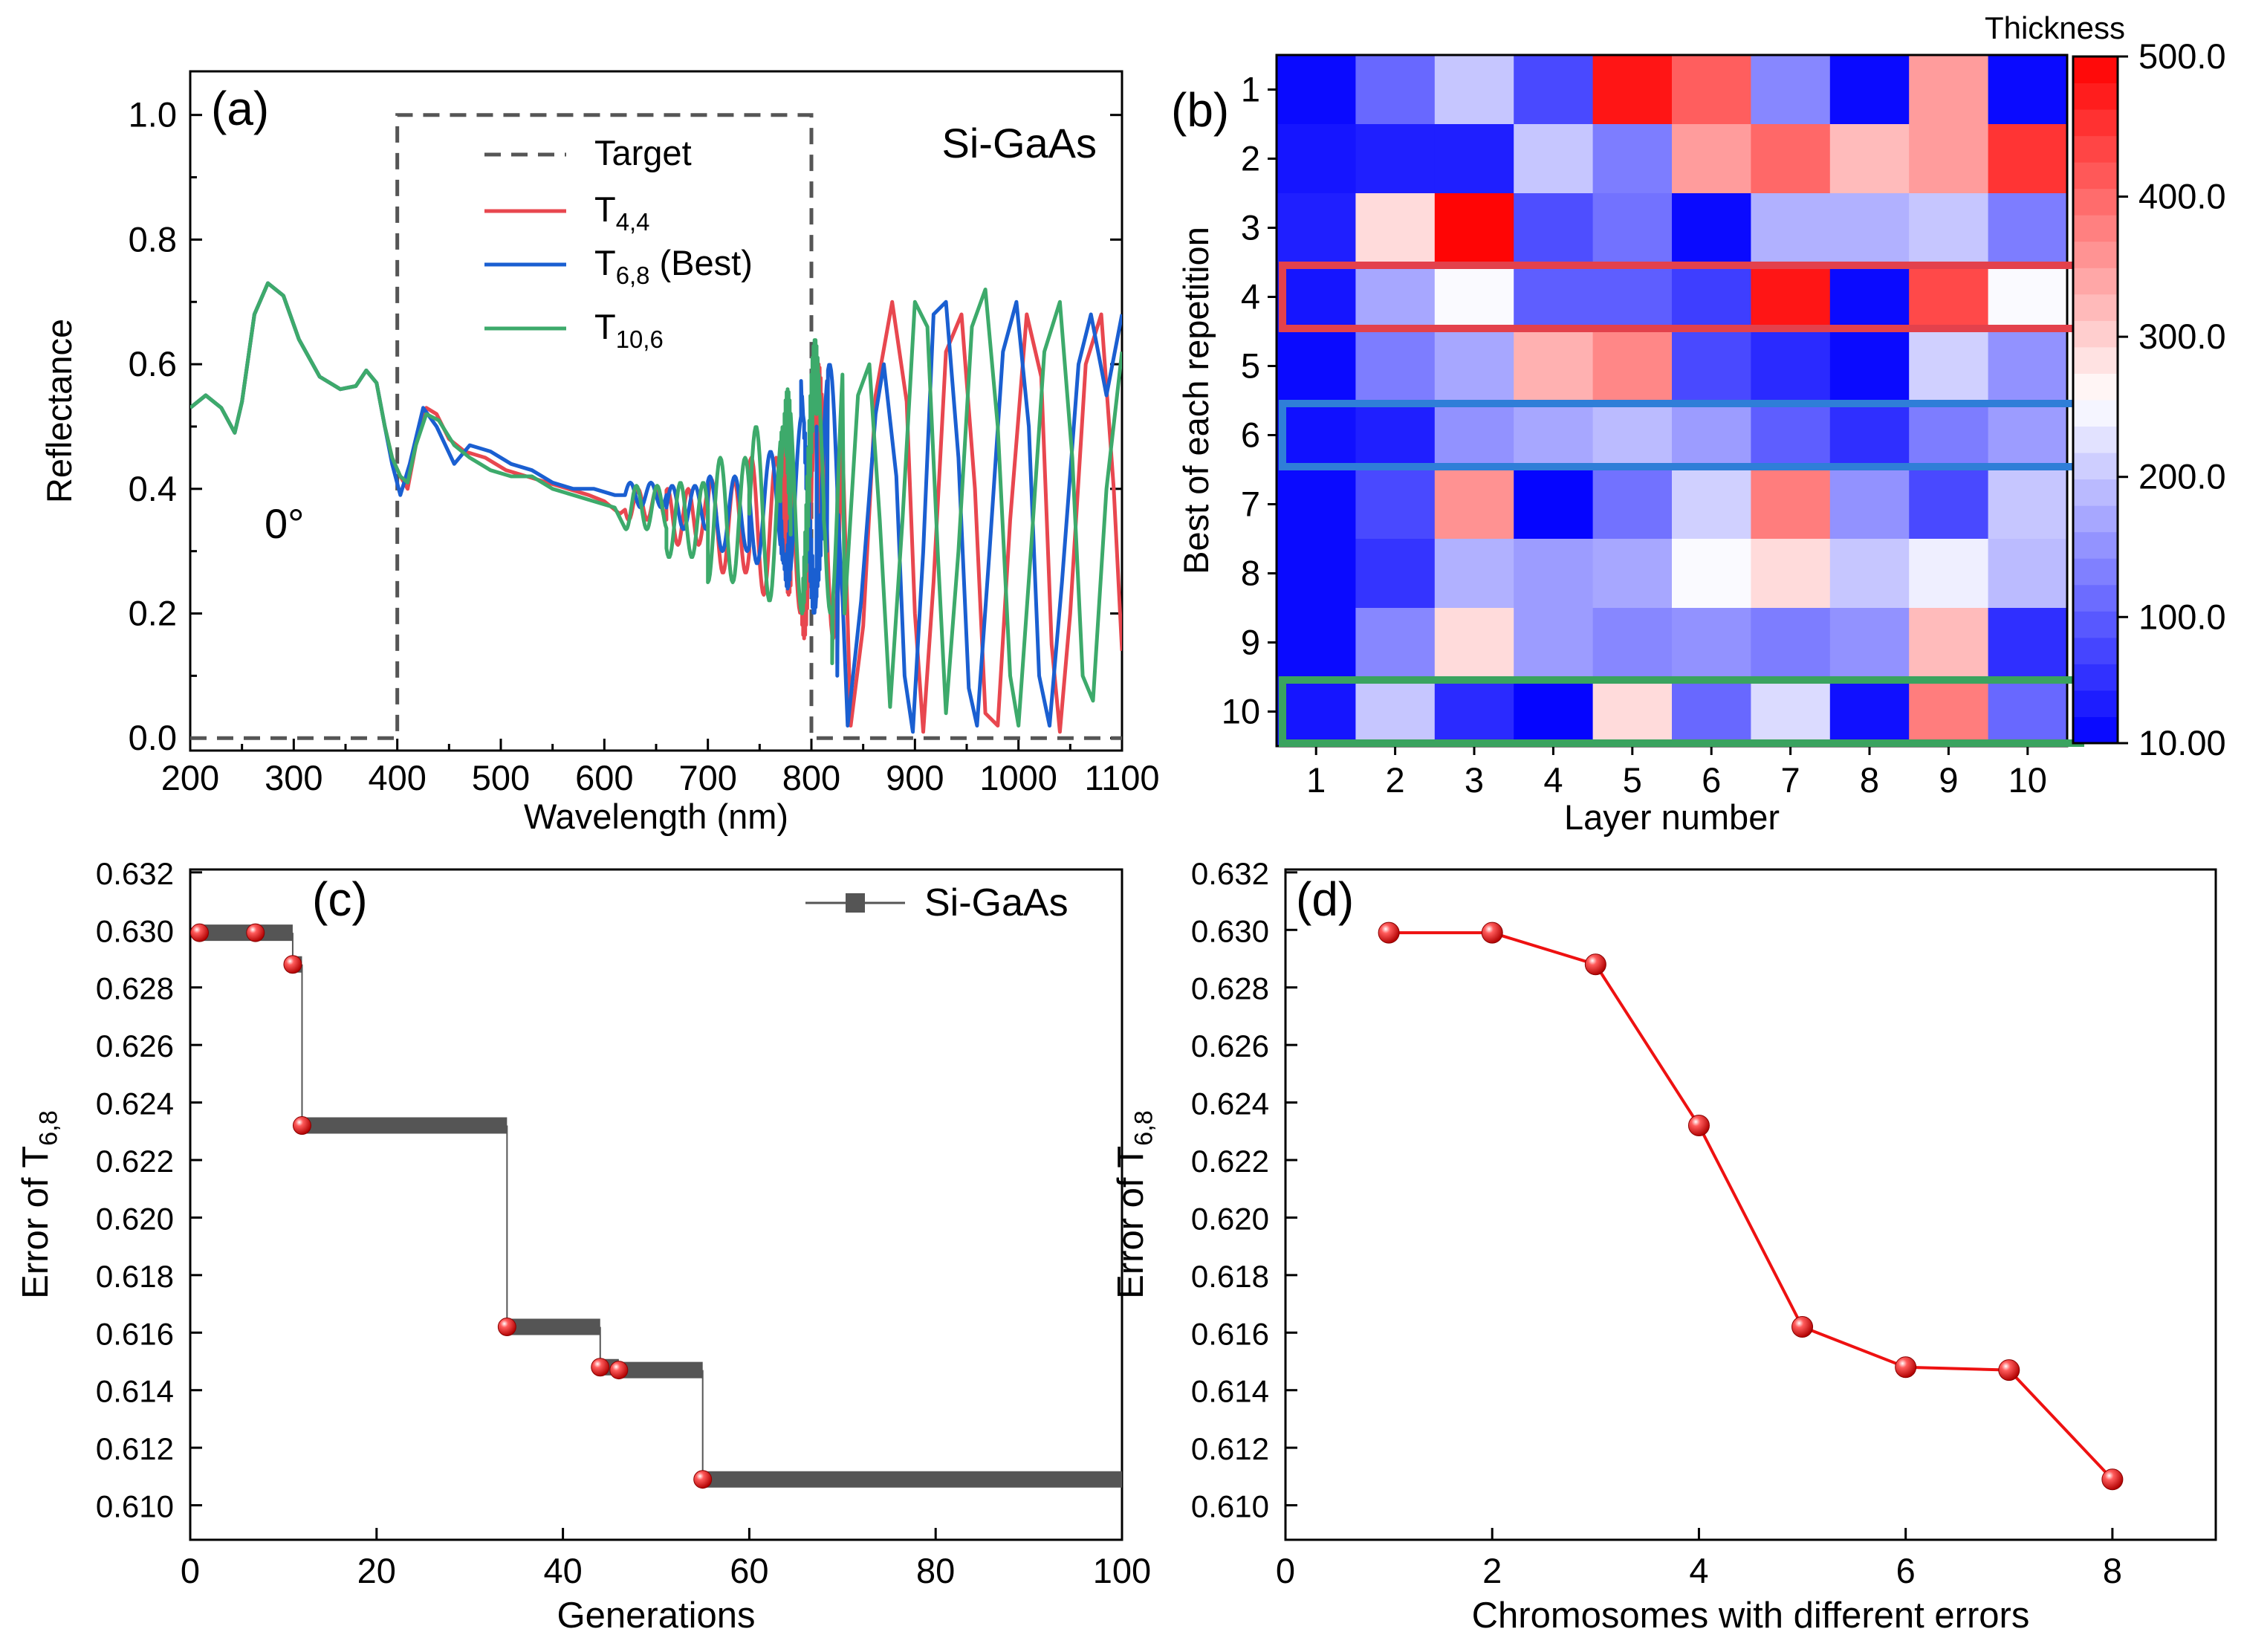 The image size is (2244, 1652). Describe the element at coordinates (2182, 616) in the screenshot. I see `colorbar-tick-label: 100.0` at that location.